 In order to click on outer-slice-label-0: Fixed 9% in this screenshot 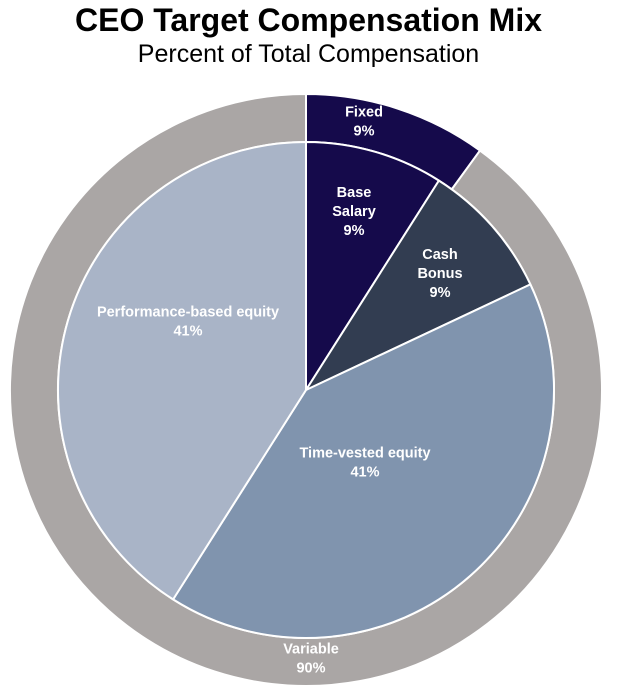, I will do `click(364, 122)`.